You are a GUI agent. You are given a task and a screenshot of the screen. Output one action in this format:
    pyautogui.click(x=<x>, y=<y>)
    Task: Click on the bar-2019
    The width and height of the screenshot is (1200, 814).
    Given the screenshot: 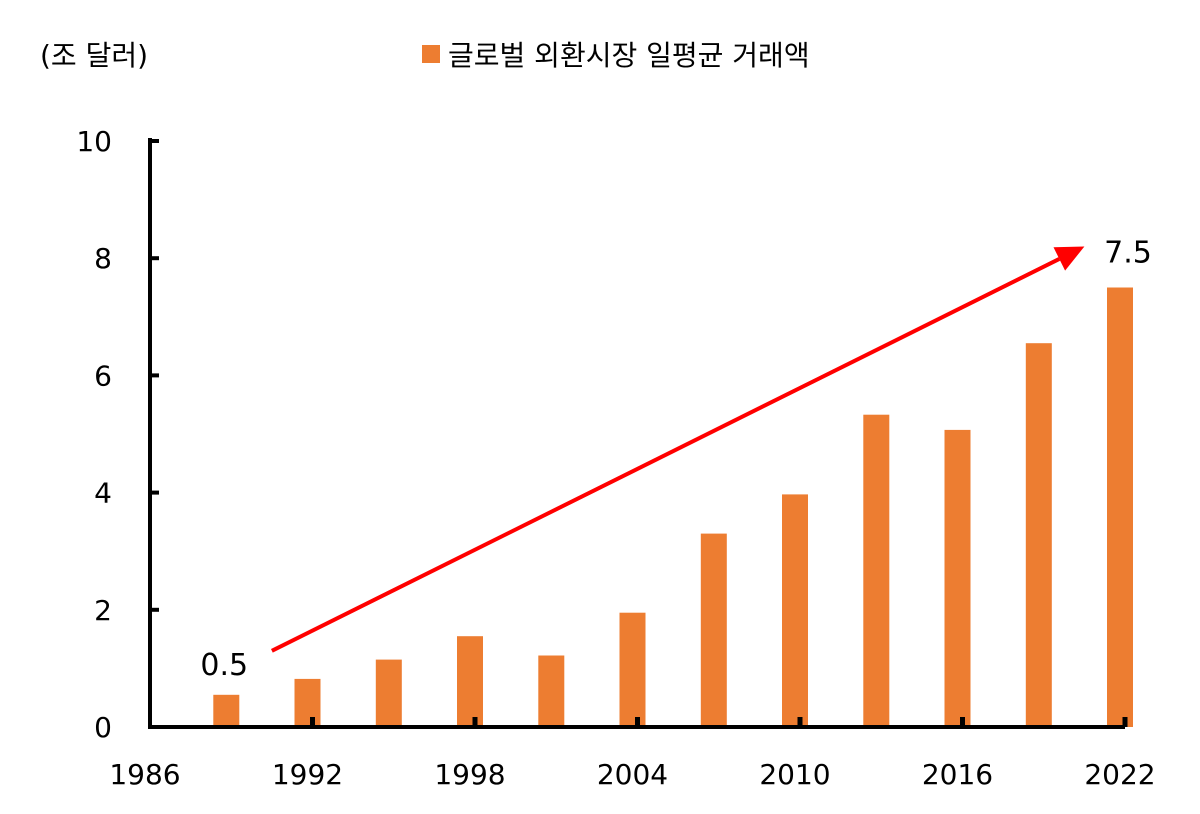 What is the action you would take?
    pyautogui.click(x=1038, y=535)
    